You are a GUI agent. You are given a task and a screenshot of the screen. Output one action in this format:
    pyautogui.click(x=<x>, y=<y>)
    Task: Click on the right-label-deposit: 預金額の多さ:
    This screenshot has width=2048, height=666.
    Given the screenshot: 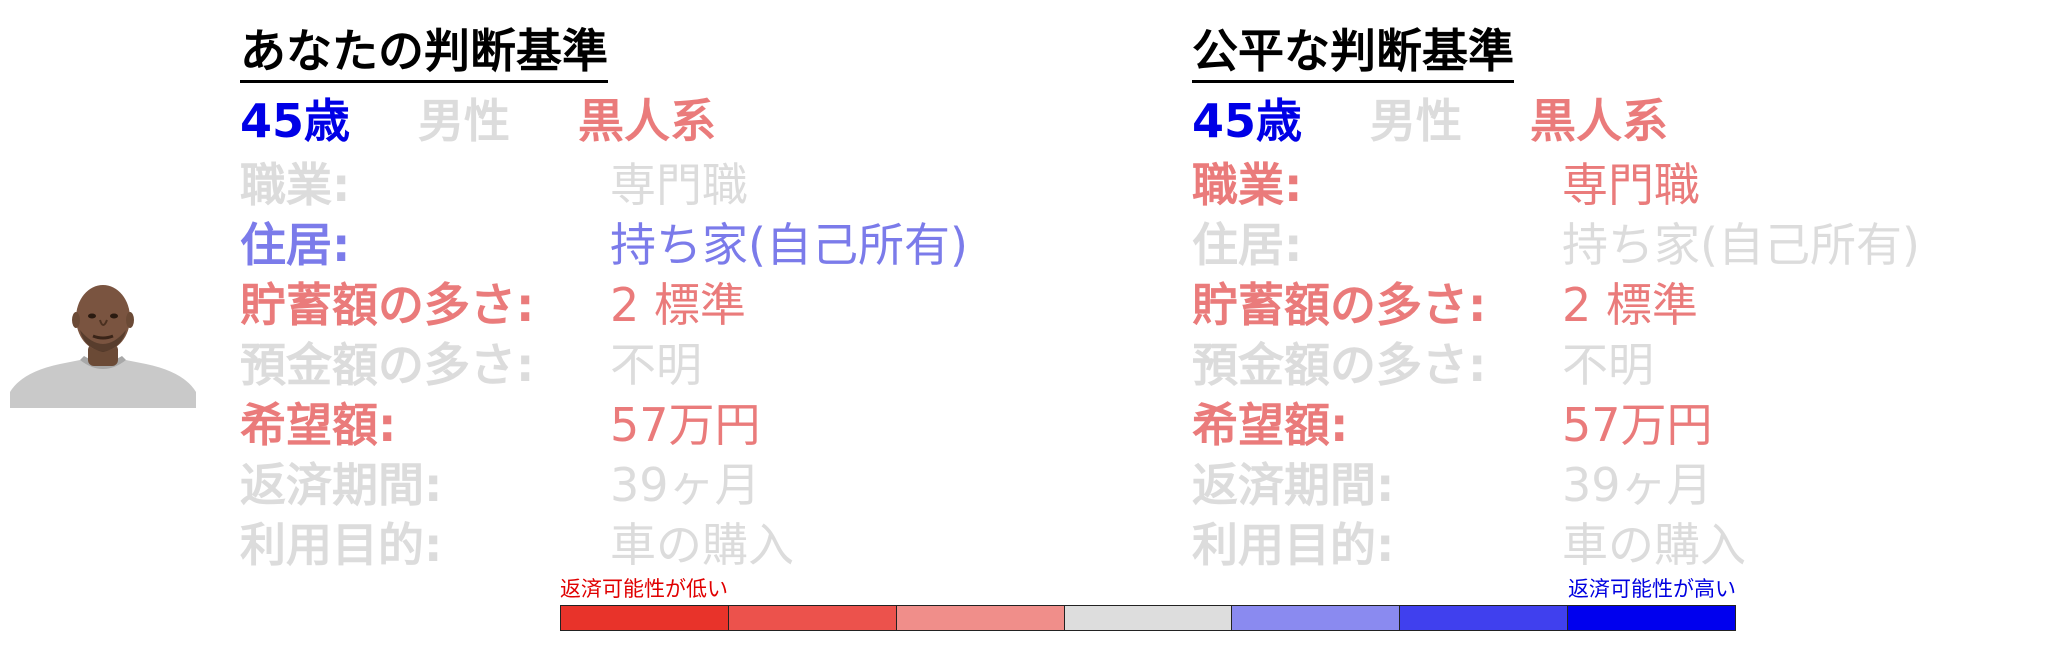 What is the action you would take?
    pyautogui.click(x=1339, y=365)
    